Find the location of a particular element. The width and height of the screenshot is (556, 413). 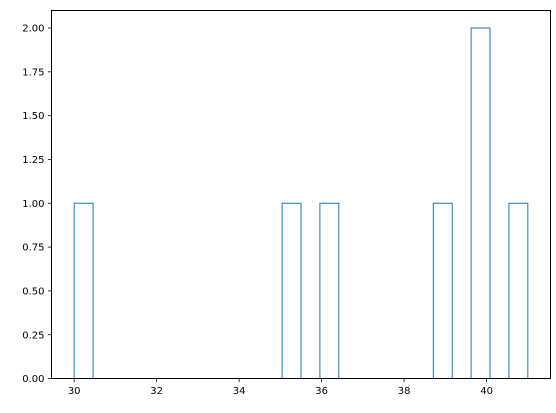

x-tick-label: 32 is located at coordinates (156, 391).